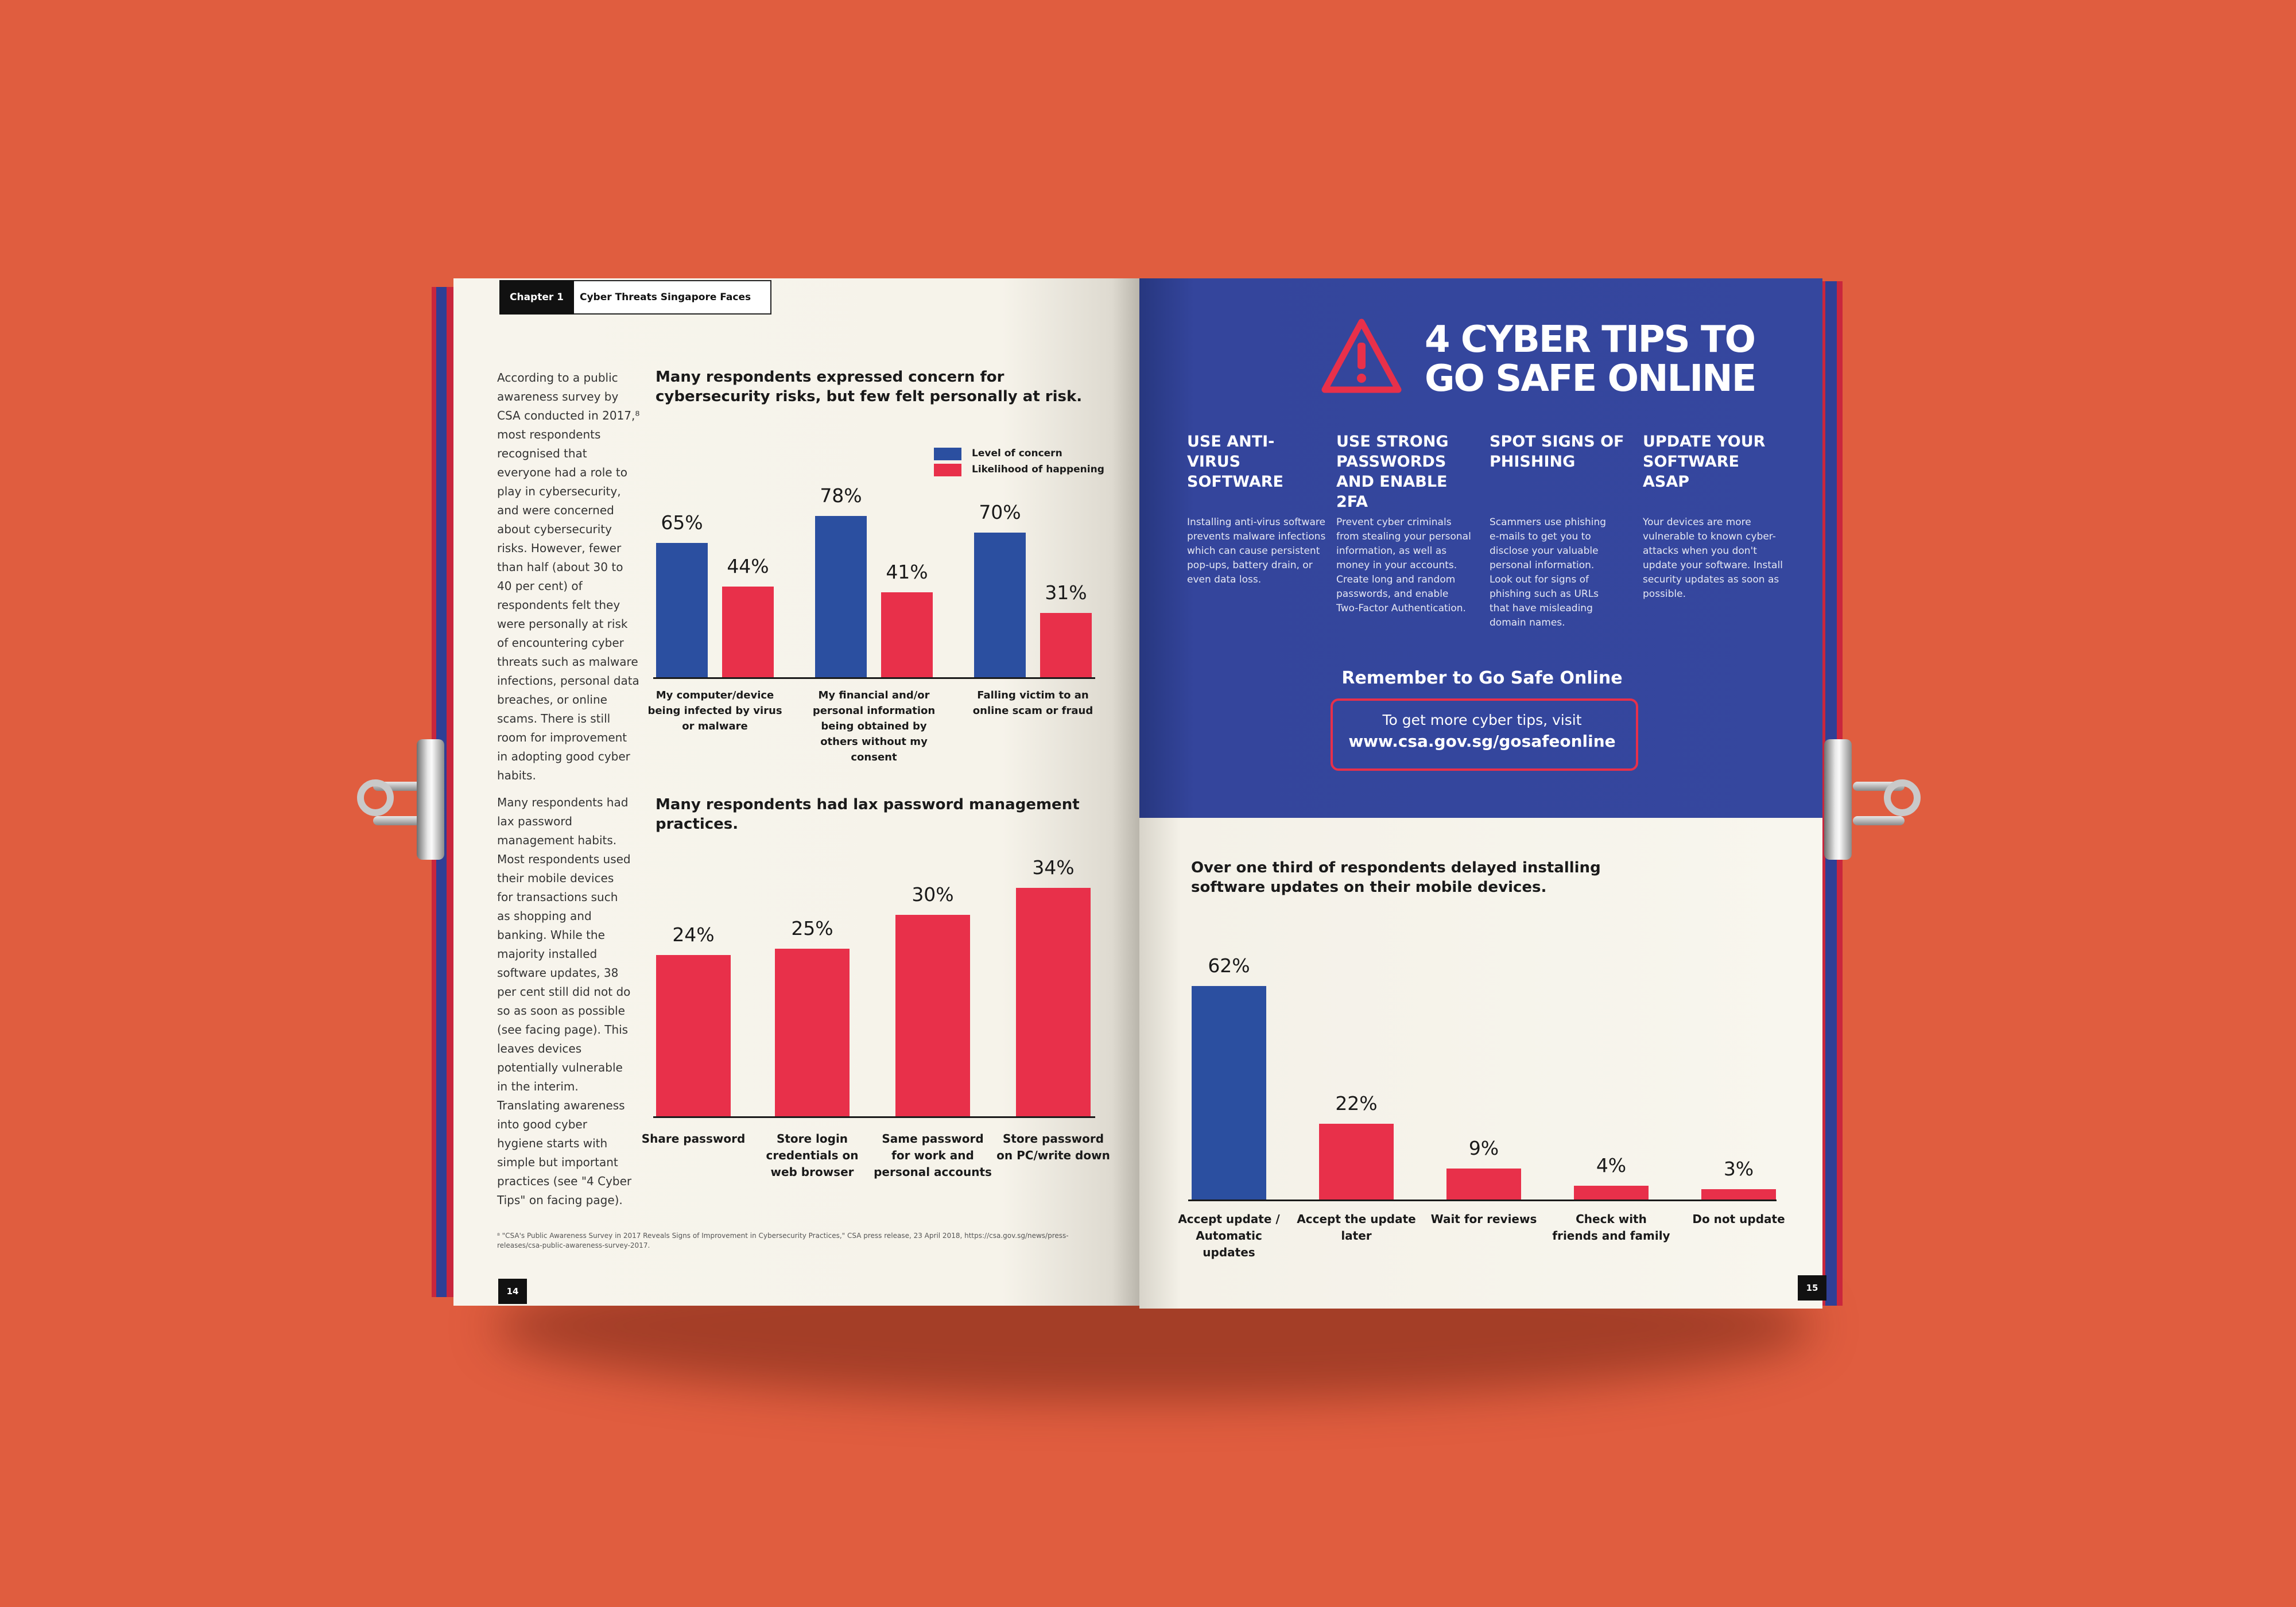 The width and height of the screenshot is (2296, 1607). I want to click on chart2-category-label: Store password on PC/write down, so click(1053, 1147).